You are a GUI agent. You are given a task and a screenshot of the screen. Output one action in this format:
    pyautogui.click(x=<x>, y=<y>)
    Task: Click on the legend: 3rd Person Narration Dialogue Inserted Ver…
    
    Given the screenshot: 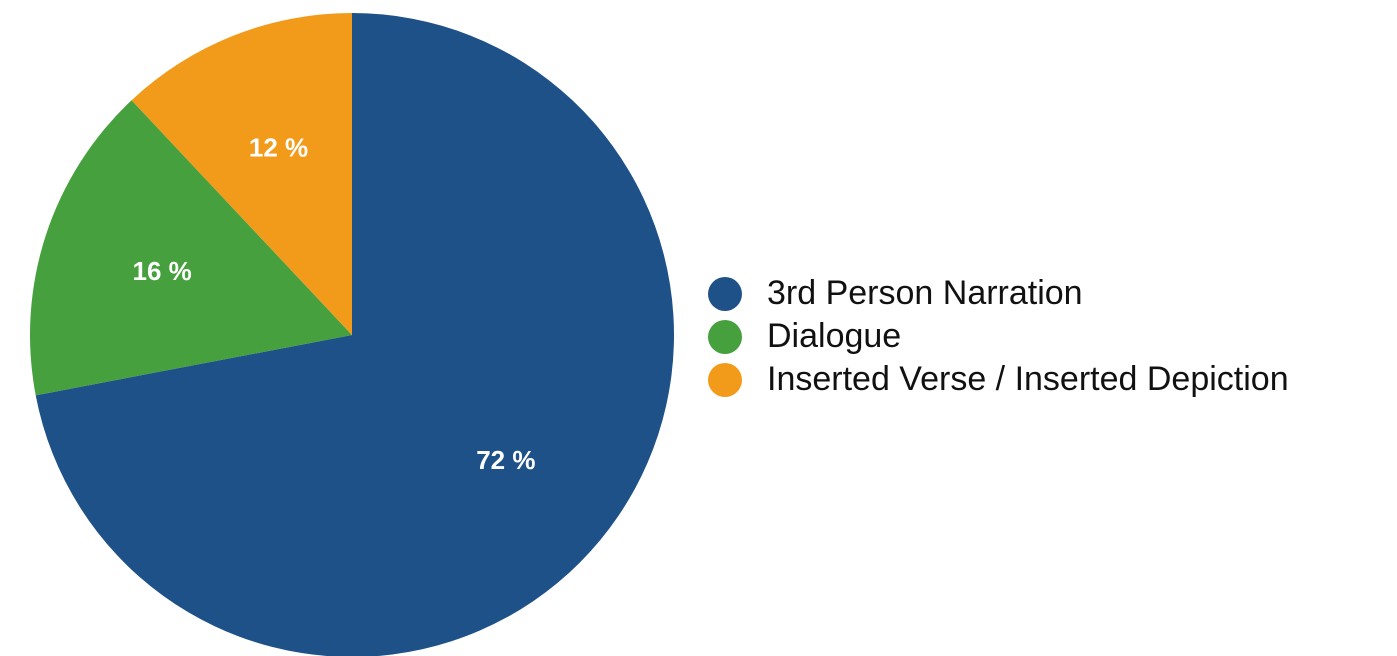 What is the action you would take?
    pyautogui.click(x=998, y=336)
    